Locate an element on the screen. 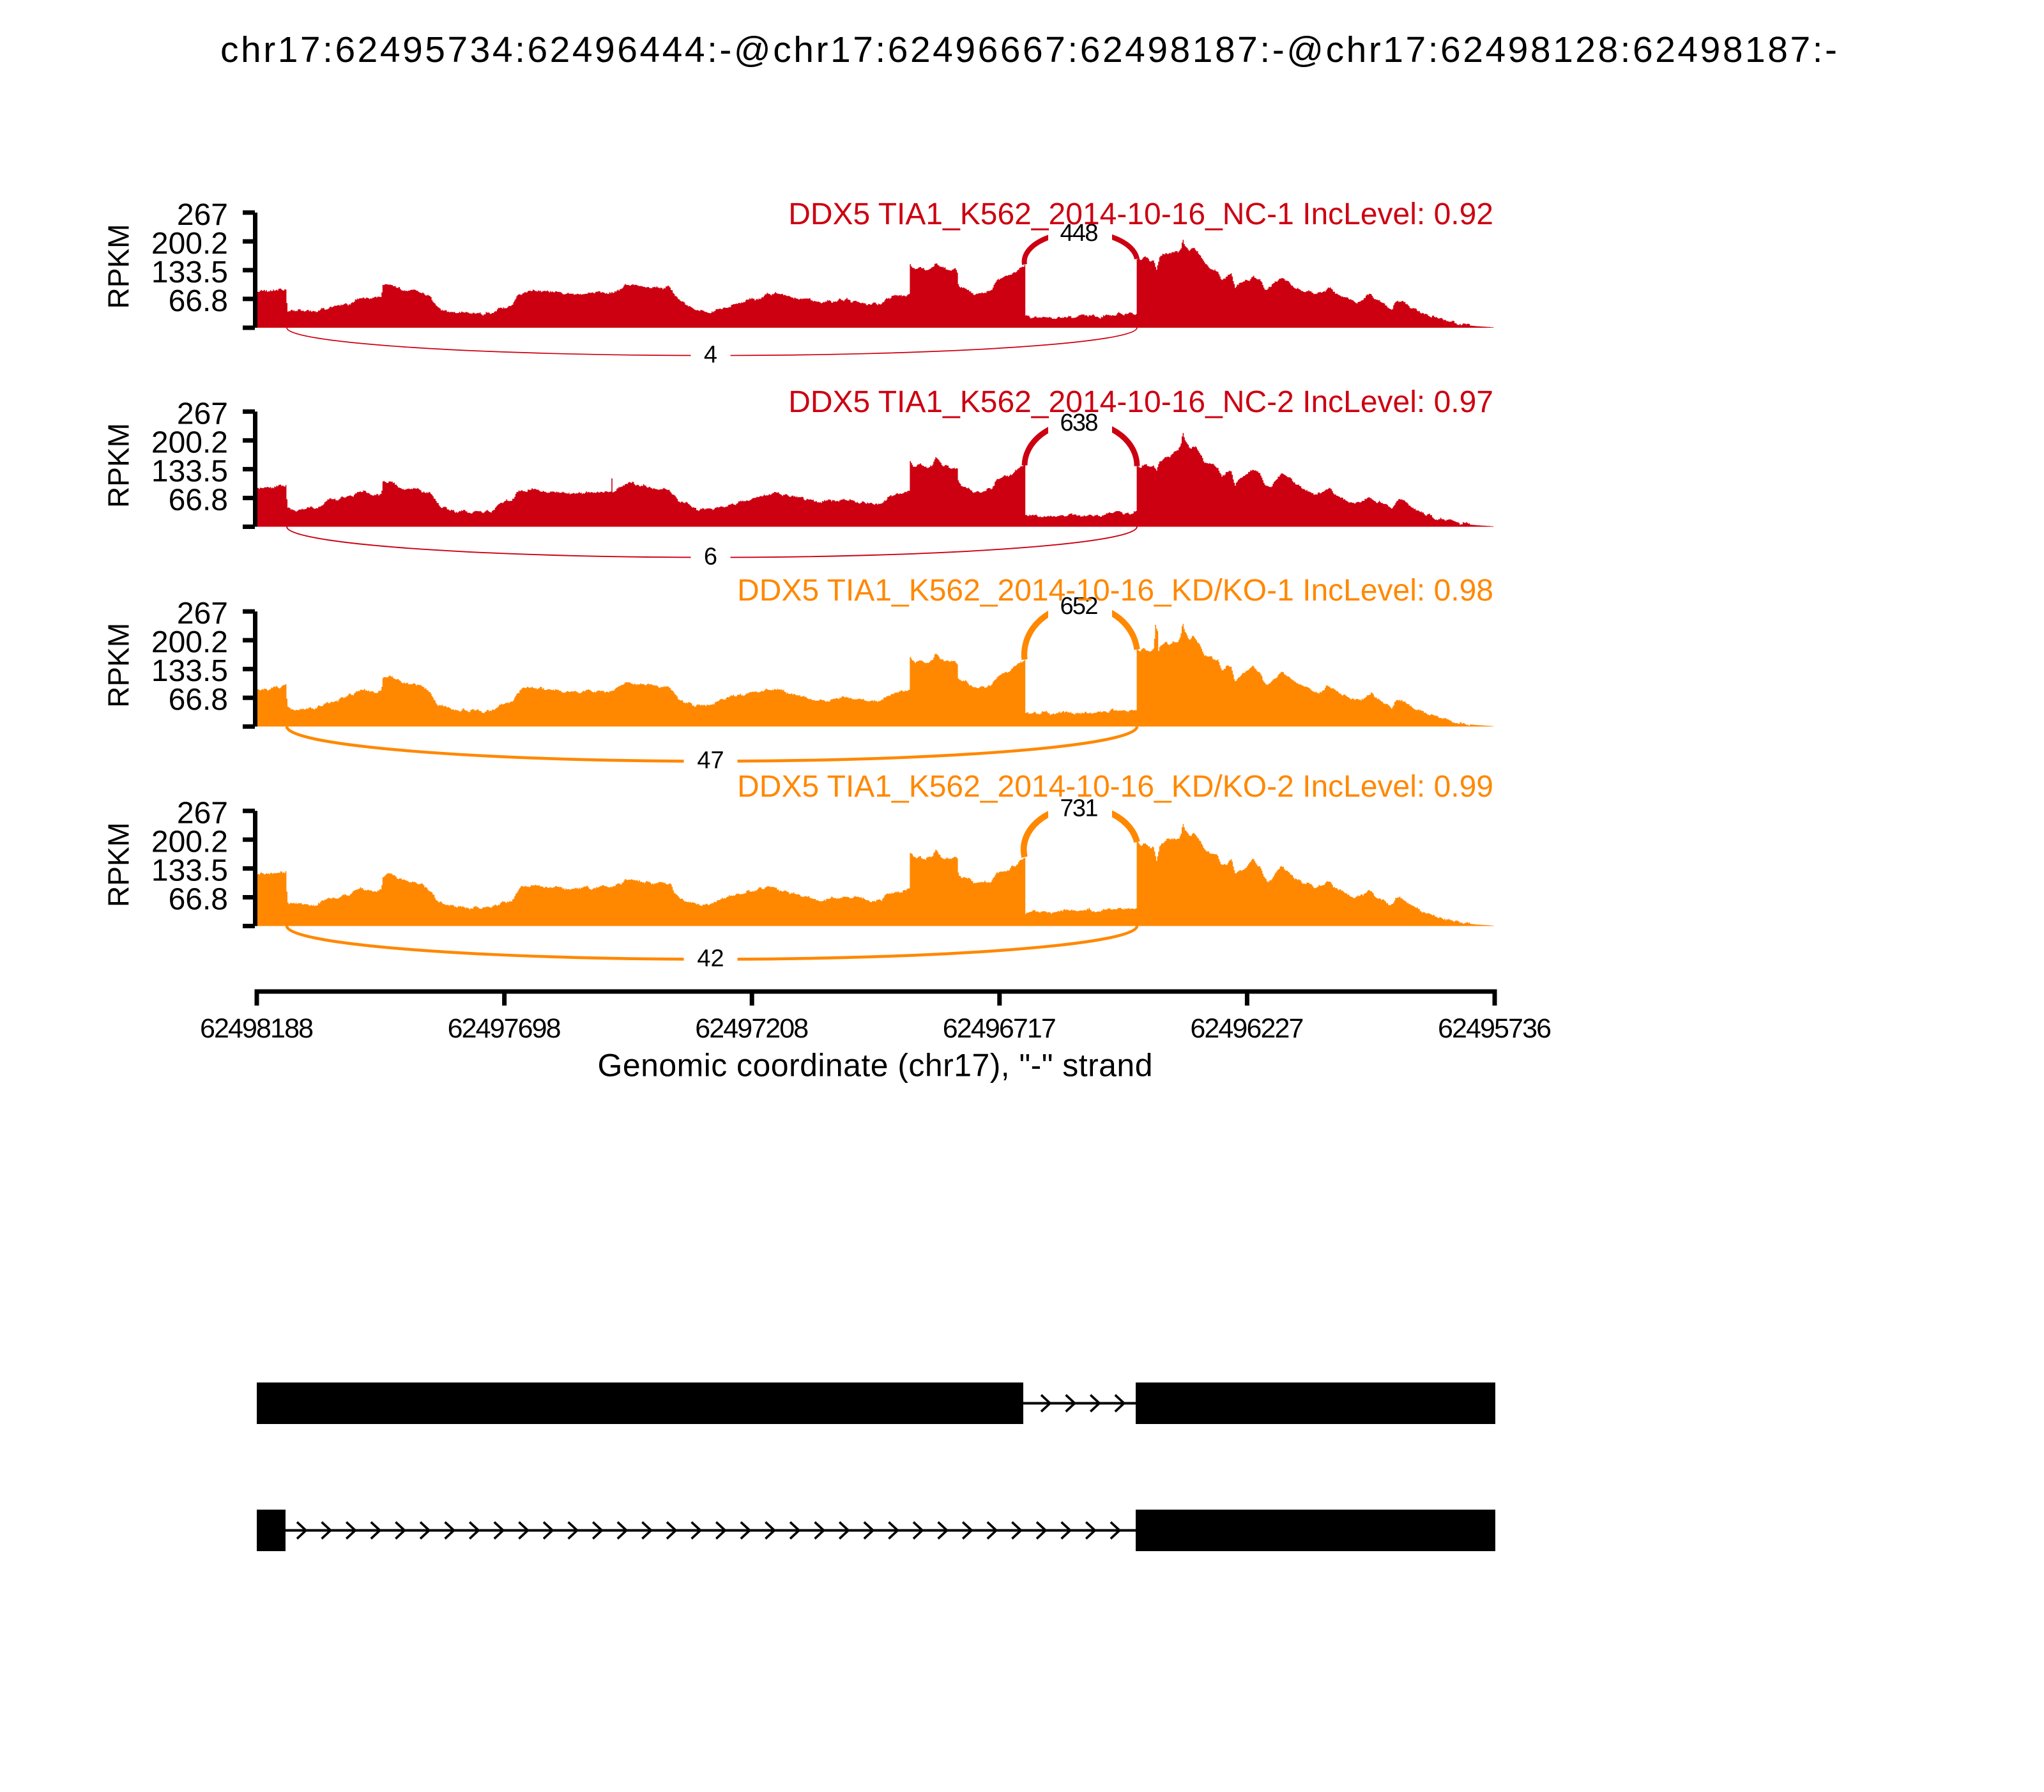 The width and height of the screenshot is (2044, 1792). svg-text: 638 is located at coordinates (1079, 423).